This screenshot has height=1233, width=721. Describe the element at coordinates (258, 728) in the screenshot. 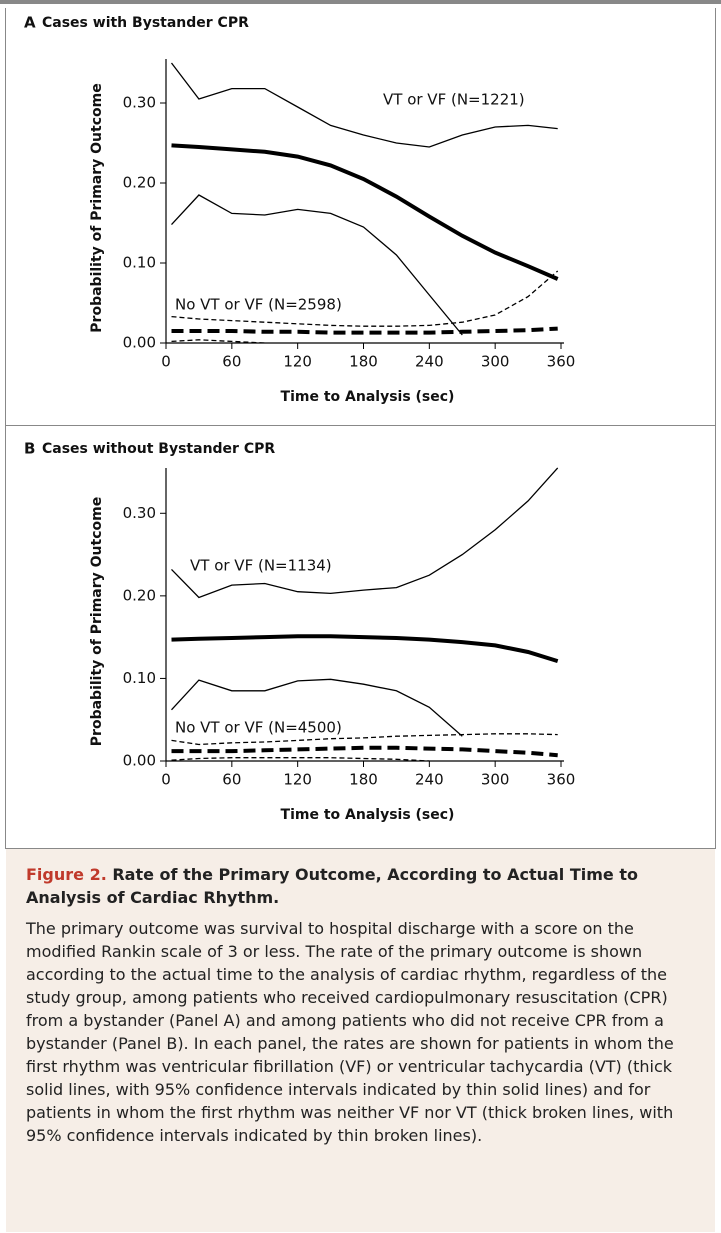

I see `annotation: No VT or VF (N=4500)` at that location.